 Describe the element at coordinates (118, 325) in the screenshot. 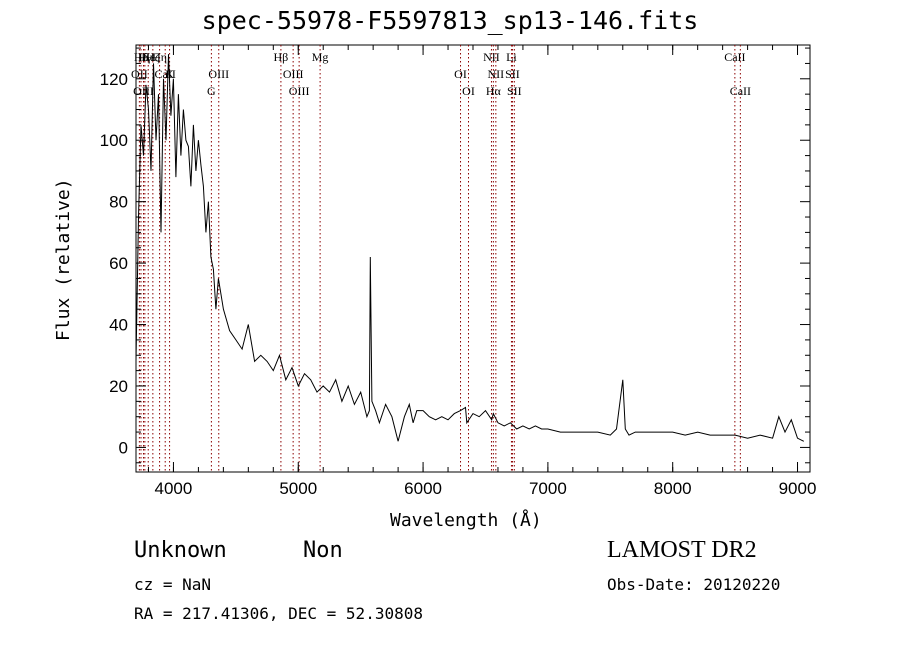

I see `y-tick-label: 40` at that location.